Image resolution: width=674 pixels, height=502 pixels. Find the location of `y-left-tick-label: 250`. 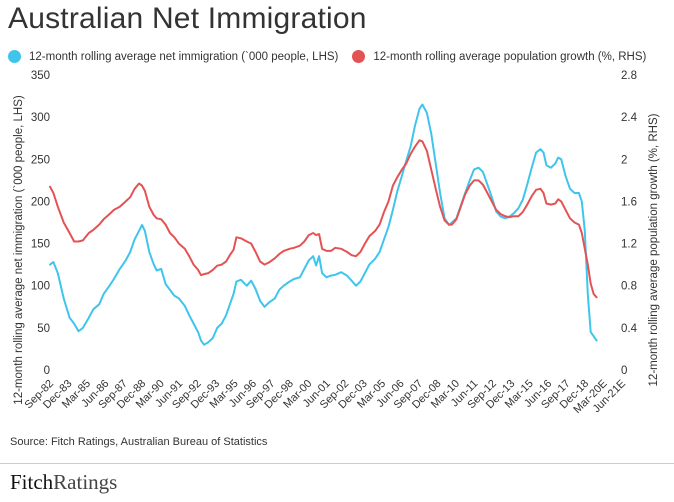

y-left-tick-label: 250 is located at coordinates (40, 160).